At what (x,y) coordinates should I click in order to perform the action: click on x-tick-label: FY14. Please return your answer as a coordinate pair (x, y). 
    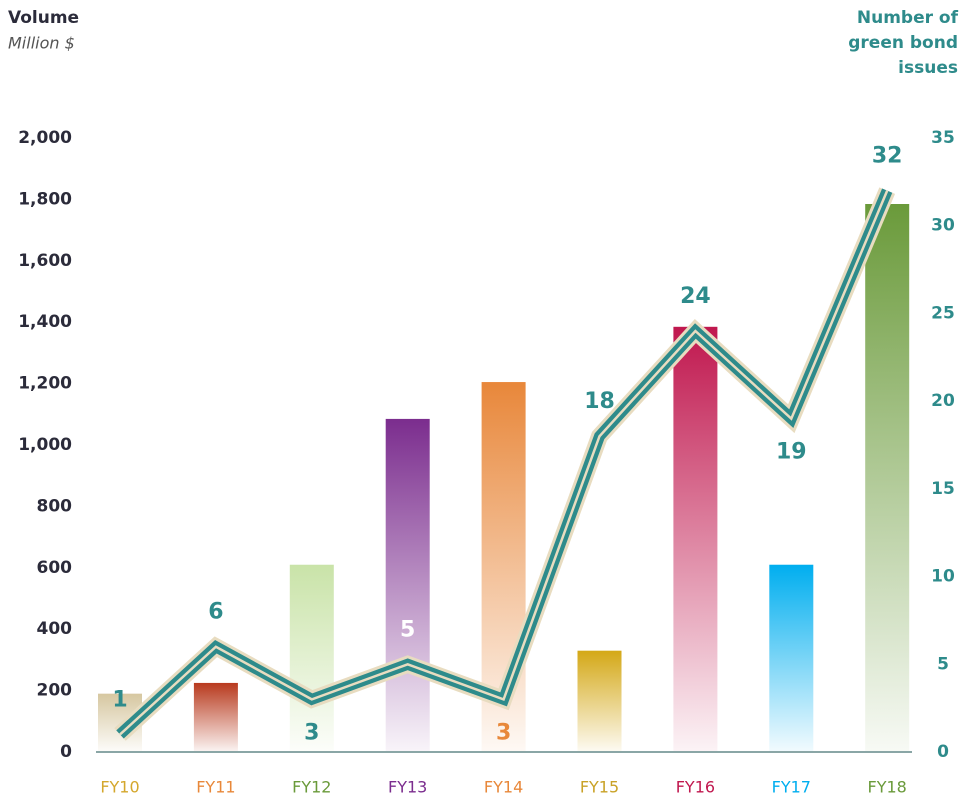
    Looking at the image, I should click on (503, 787).